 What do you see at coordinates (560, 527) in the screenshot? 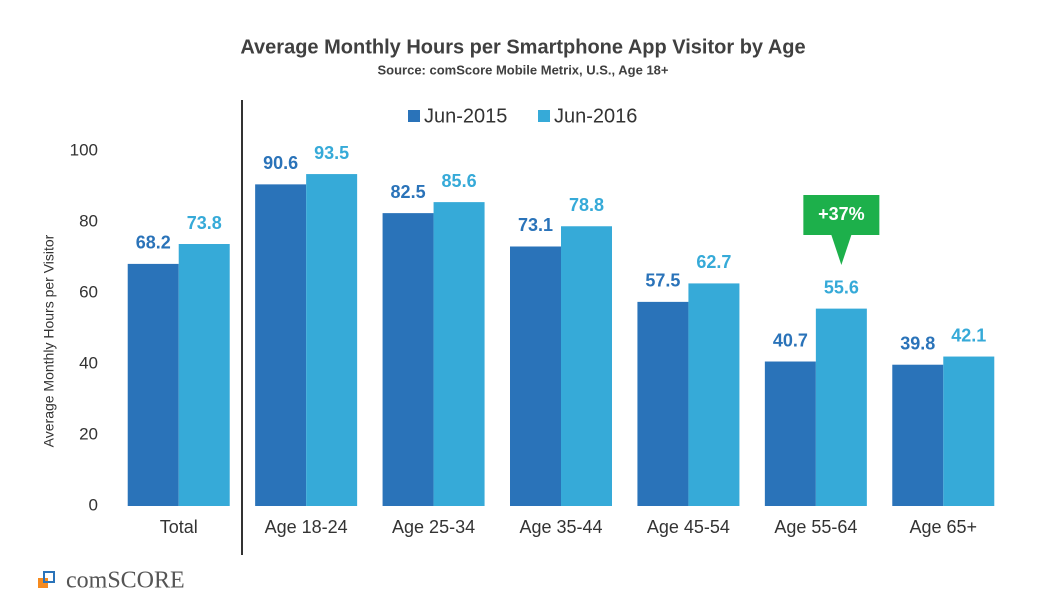
I see `x-tick-label: Age 35-44` at bounding box center [560, 527].